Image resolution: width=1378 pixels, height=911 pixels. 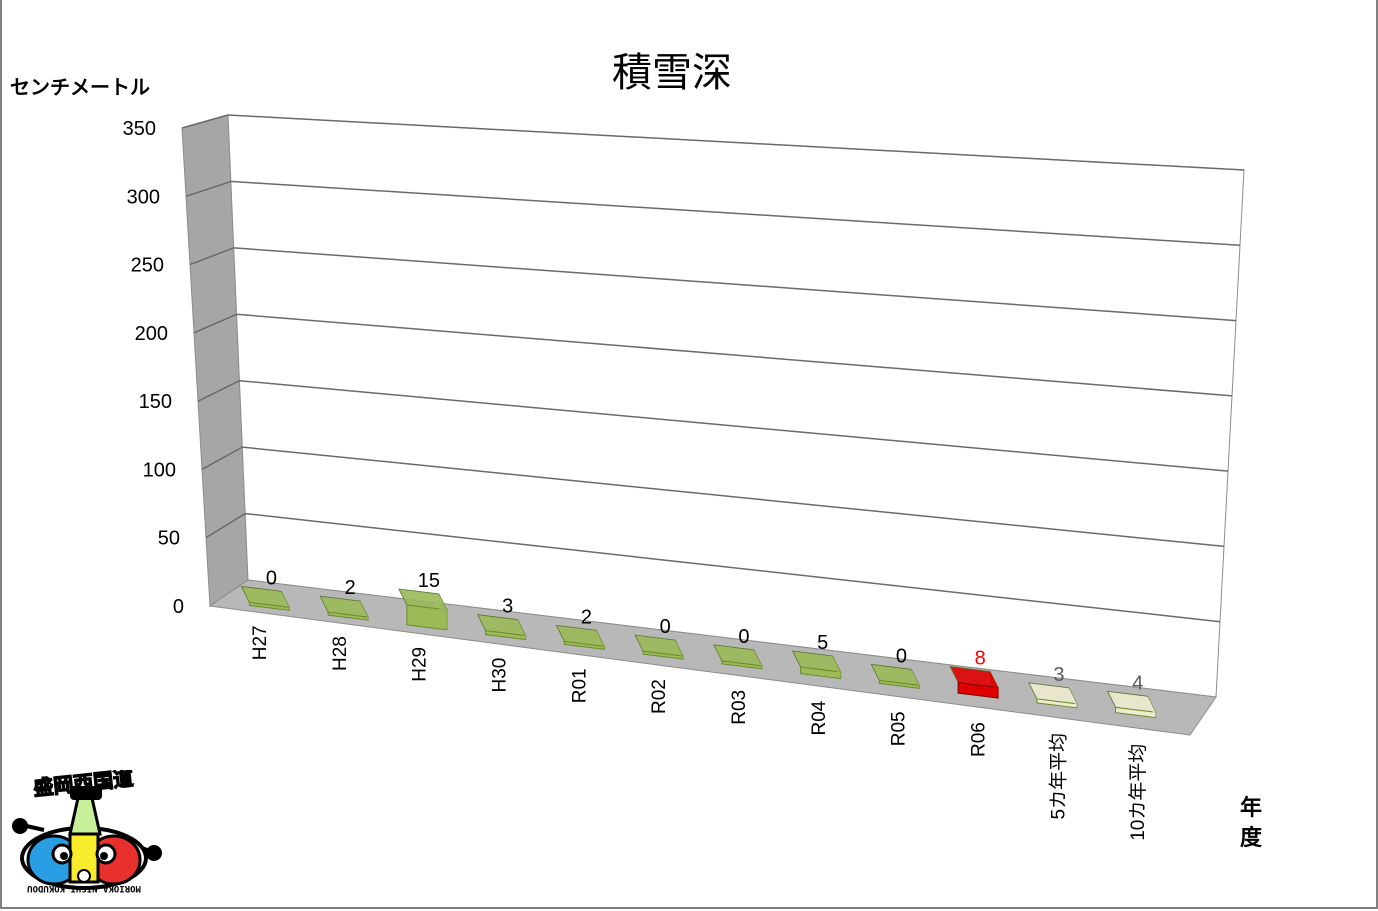 What do you see at coordinates (659, 696) in the screenshot?
I see `x-category-label: R02` at bounding box center [659, 696].